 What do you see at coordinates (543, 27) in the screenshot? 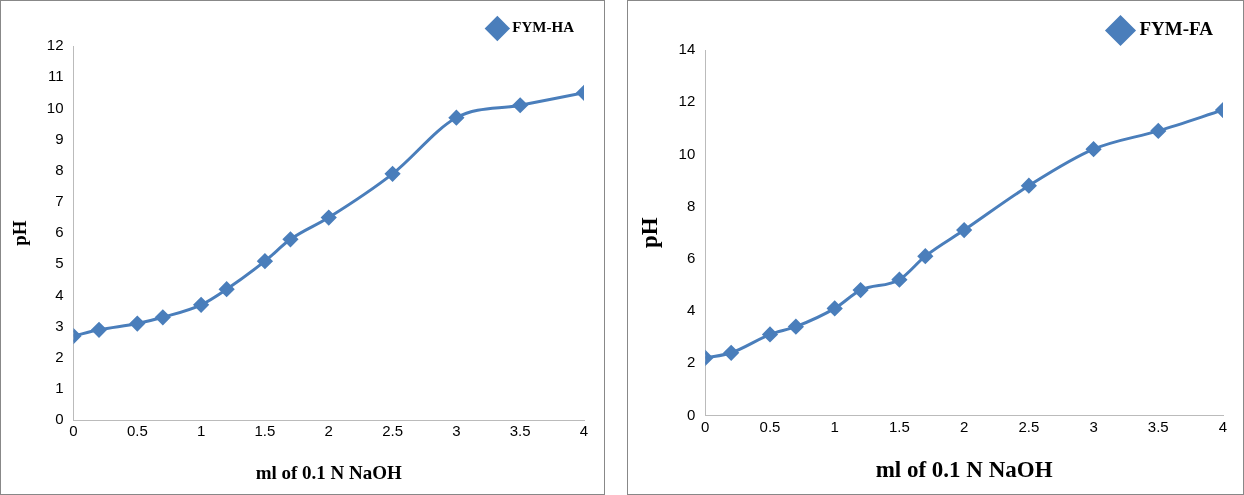
I see `legend-label: FYM-HA` at bounding box center [543, 27].